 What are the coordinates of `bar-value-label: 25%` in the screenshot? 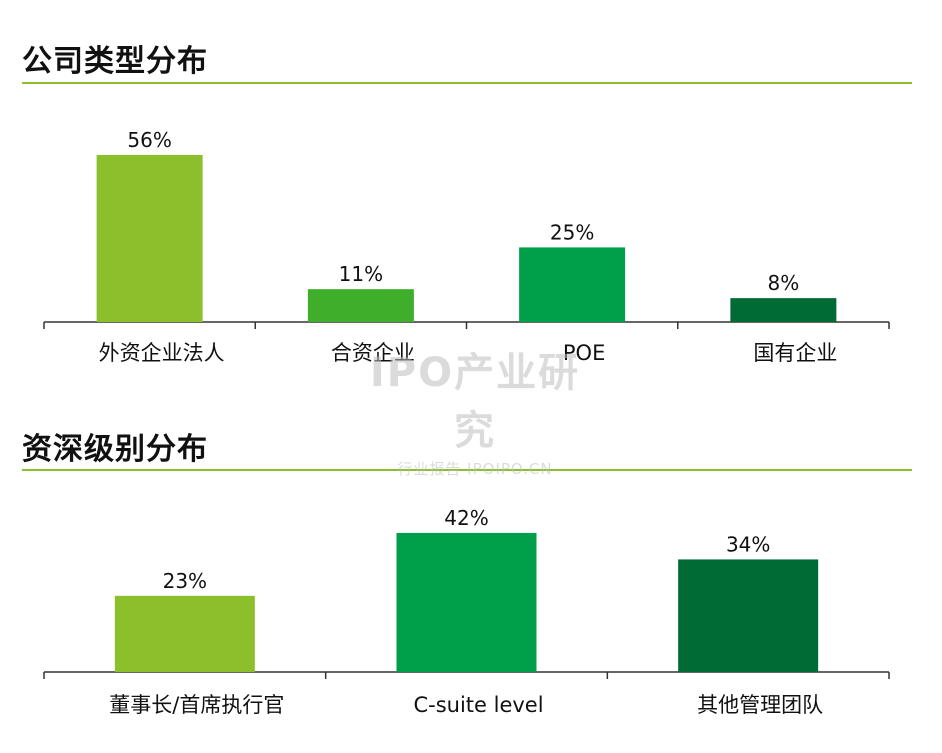 It's located at (572, 232).